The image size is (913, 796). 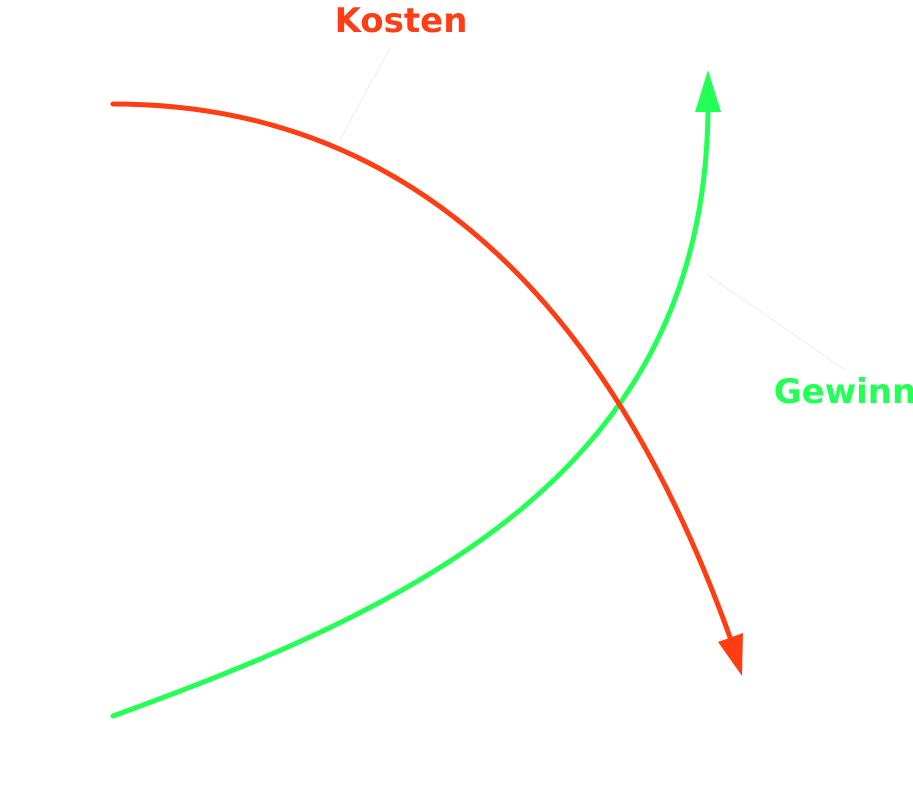 What do you see at coordinates (401, 21) in the screenshot?
I see `costs-label: Kosten` at bounding box center [401, 21].